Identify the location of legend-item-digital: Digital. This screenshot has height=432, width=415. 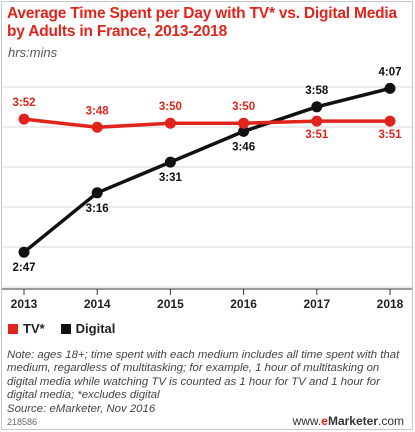
(88, 328).